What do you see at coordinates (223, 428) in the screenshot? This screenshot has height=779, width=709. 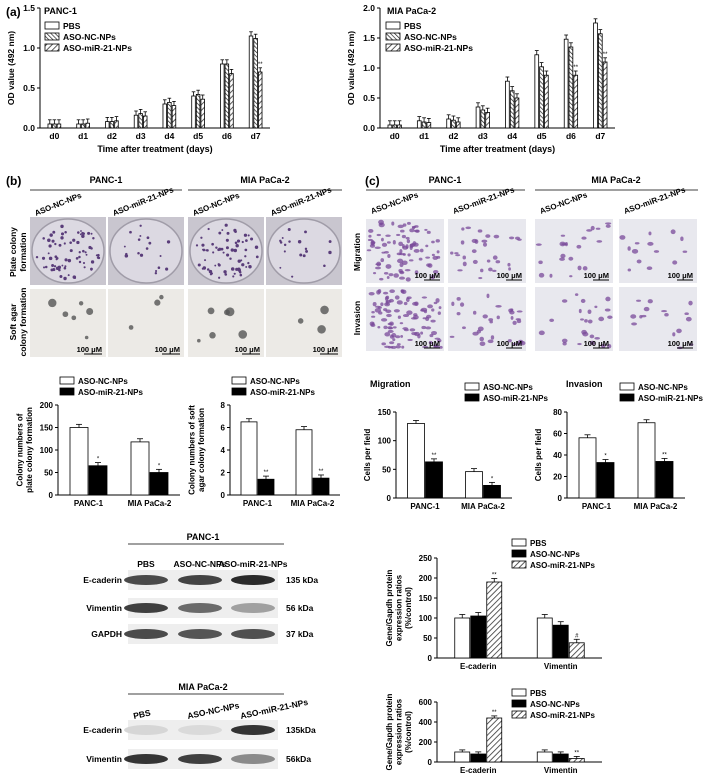 I see `y-tick-label: 6` at bounding box center [223, 428].